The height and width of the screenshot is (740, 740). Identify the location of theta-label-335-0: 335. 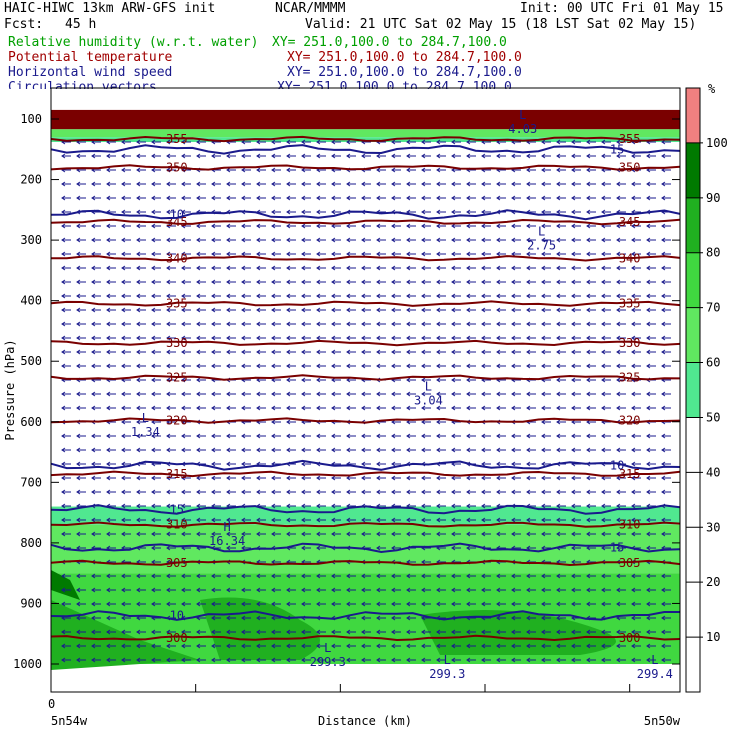
(177, 304).